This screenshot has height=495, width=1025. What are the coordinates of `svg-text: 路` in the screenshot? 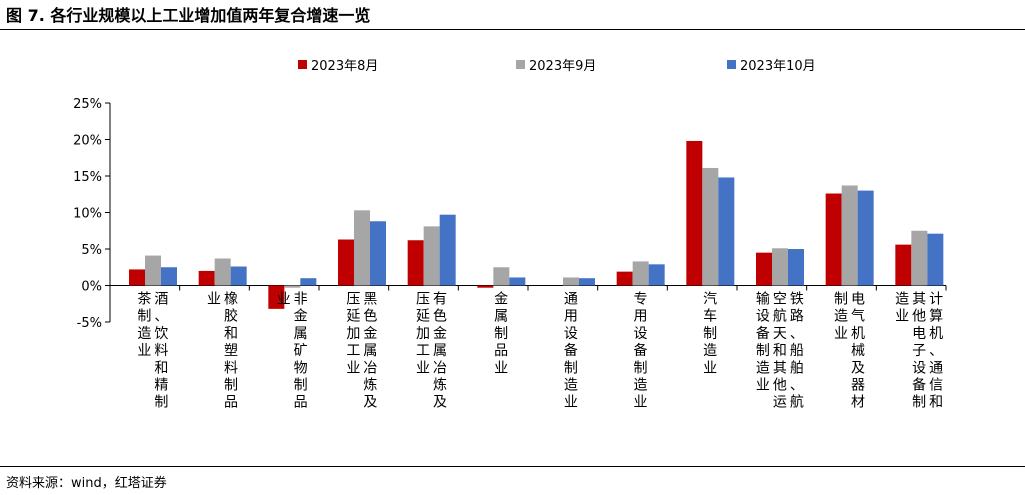 It's located at (797, 317).